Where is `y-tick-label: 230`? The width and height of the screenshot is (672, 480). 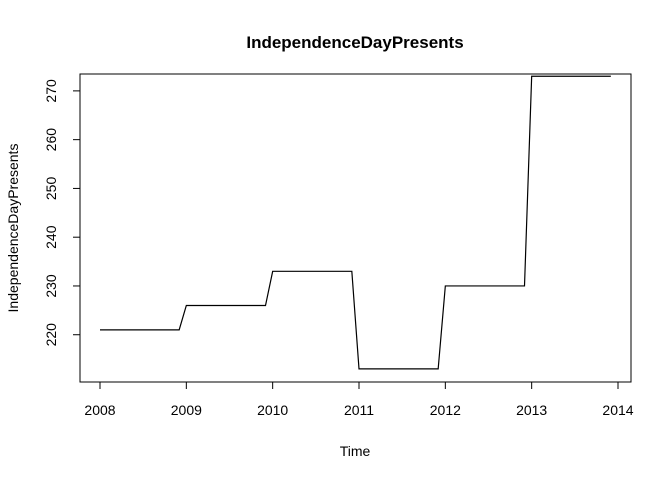
y-tick-label: 230 is located at coordinates (51, 286).